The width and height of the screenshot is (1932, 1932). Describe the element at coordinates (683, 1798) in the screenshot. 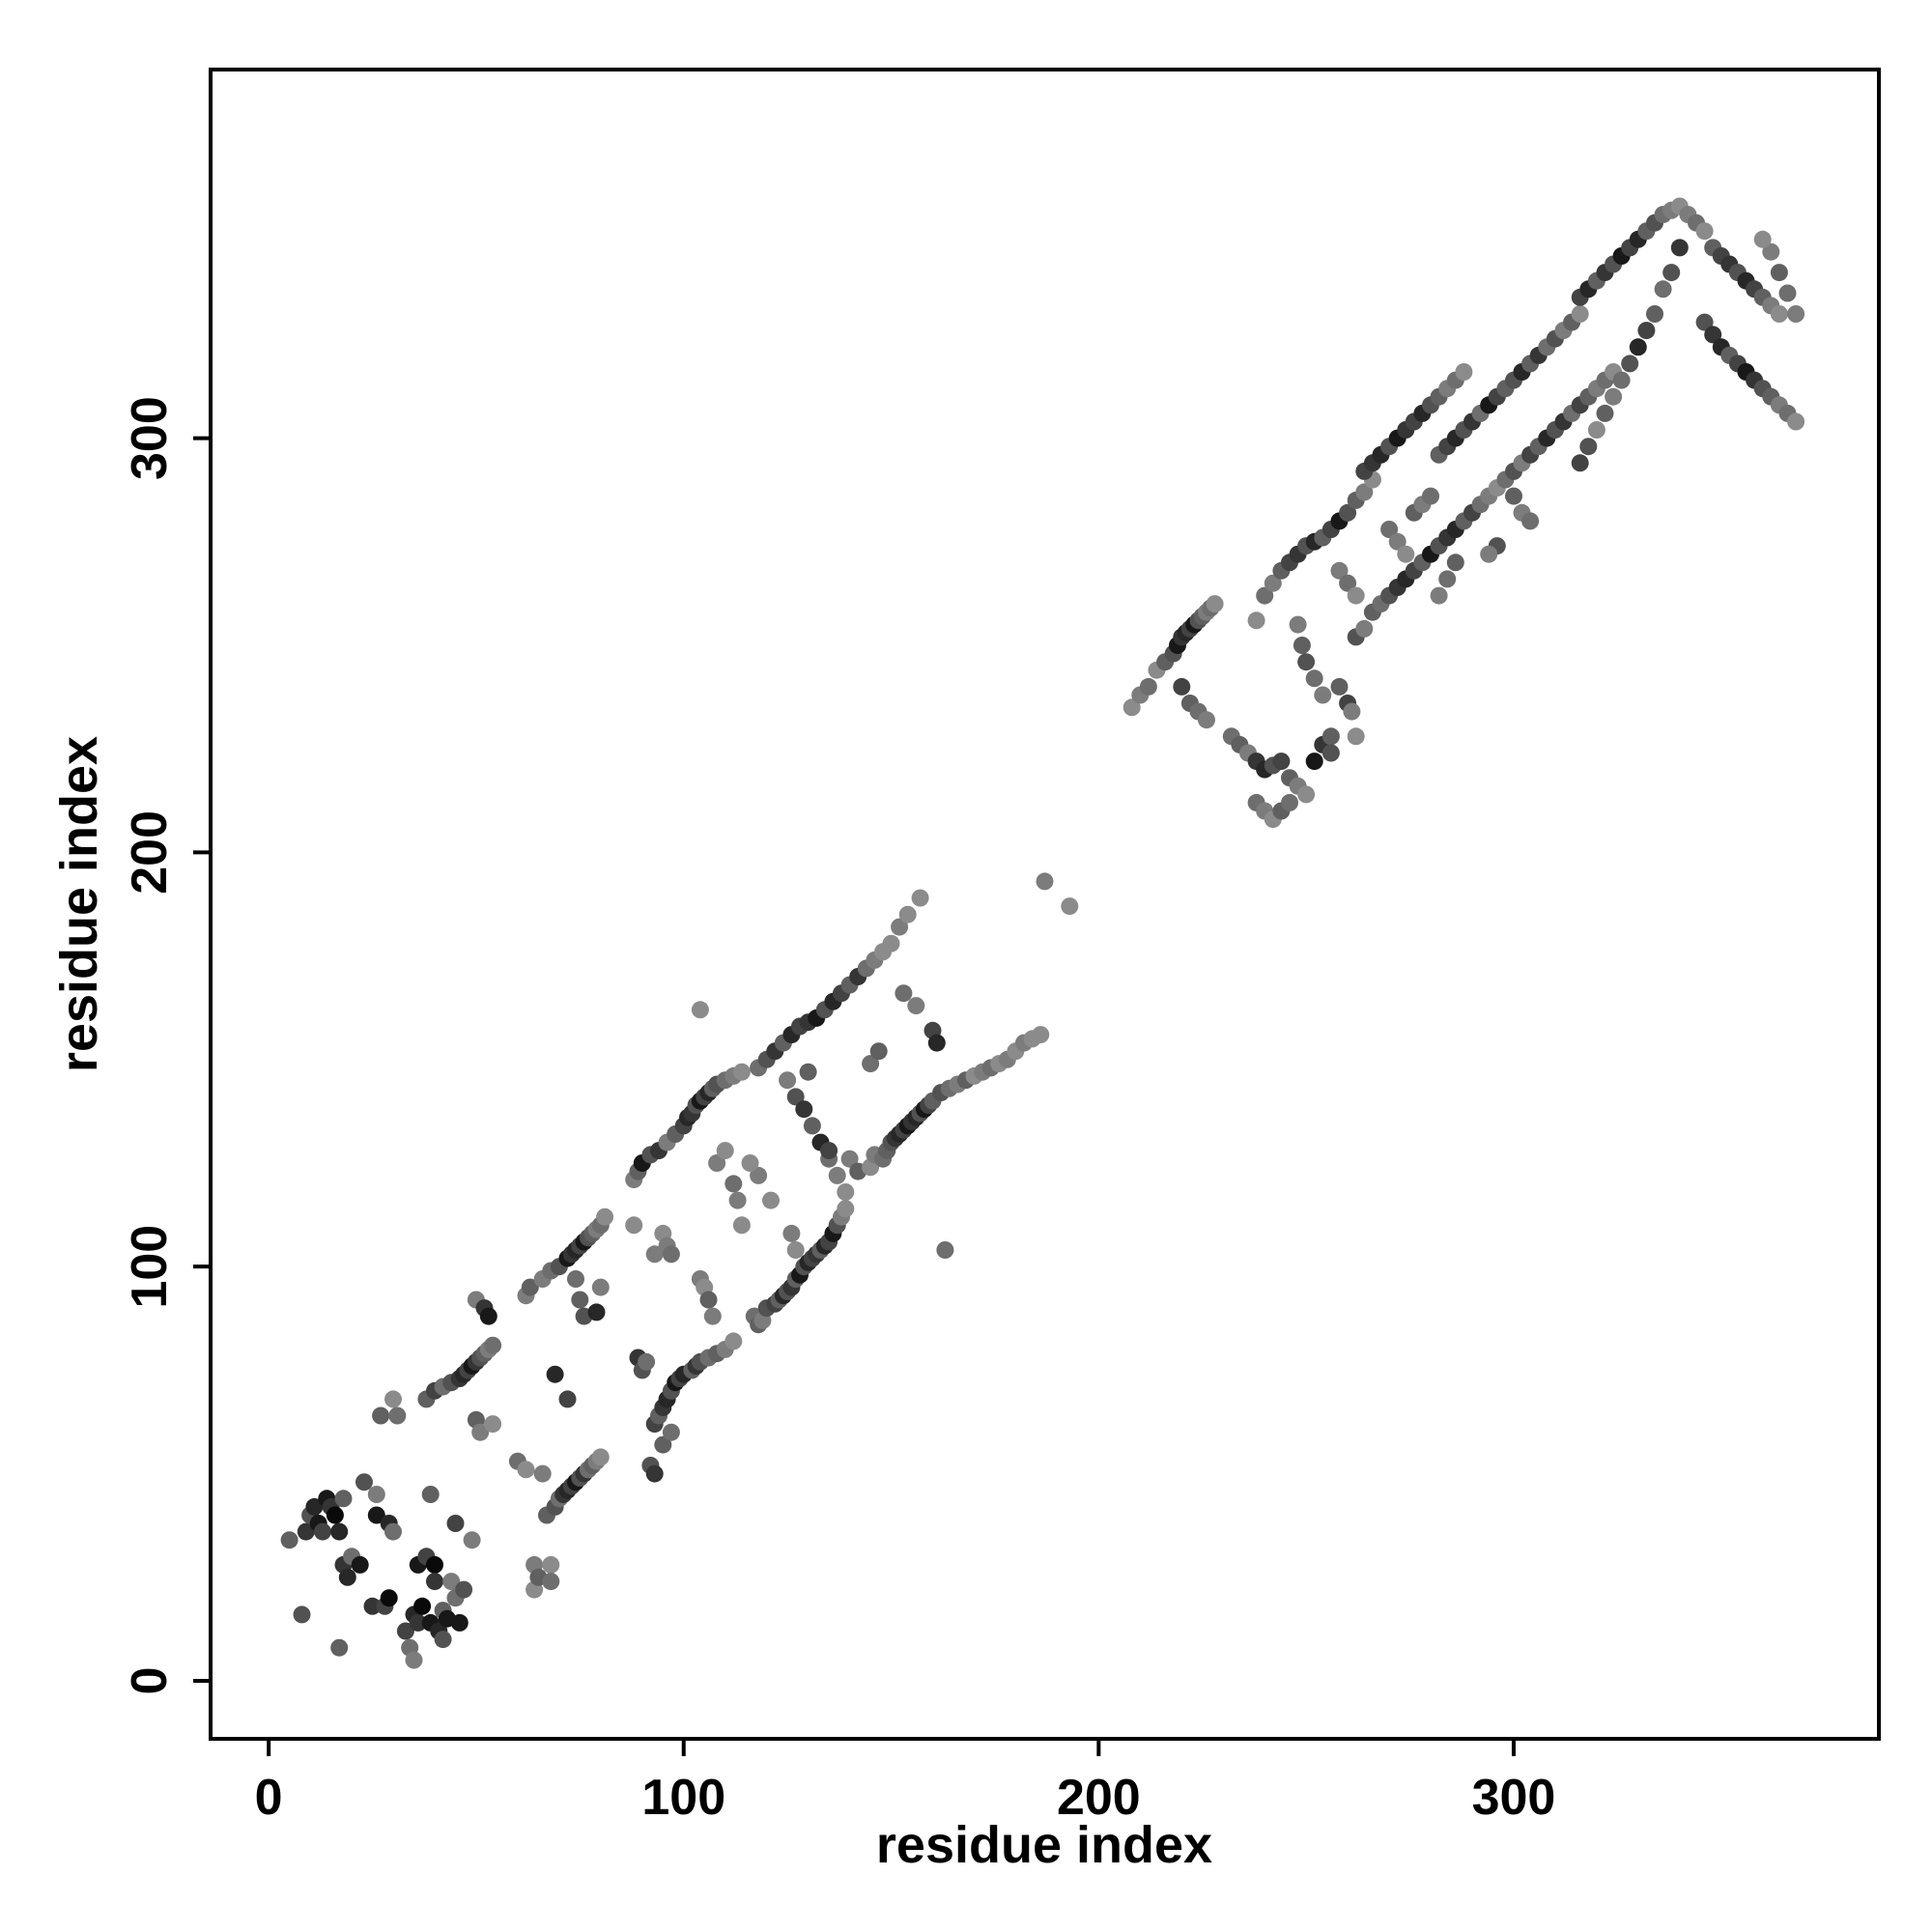

I see `x-tick-label: 100` at that location.